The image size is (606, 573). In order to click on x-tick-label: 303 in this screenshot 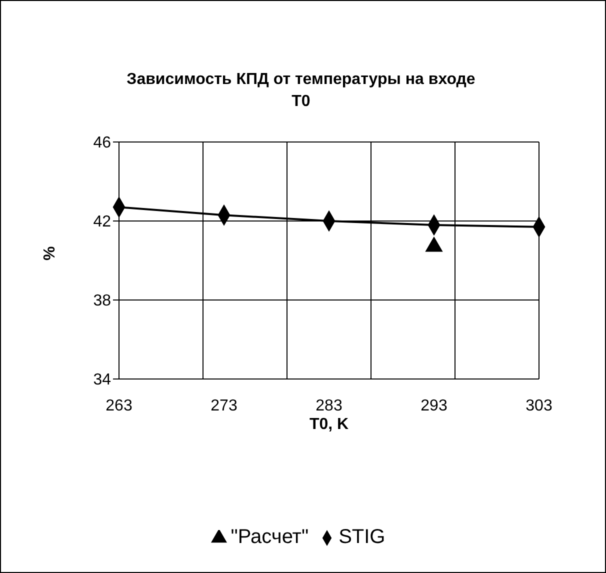, I will do `click(539, 405)`.